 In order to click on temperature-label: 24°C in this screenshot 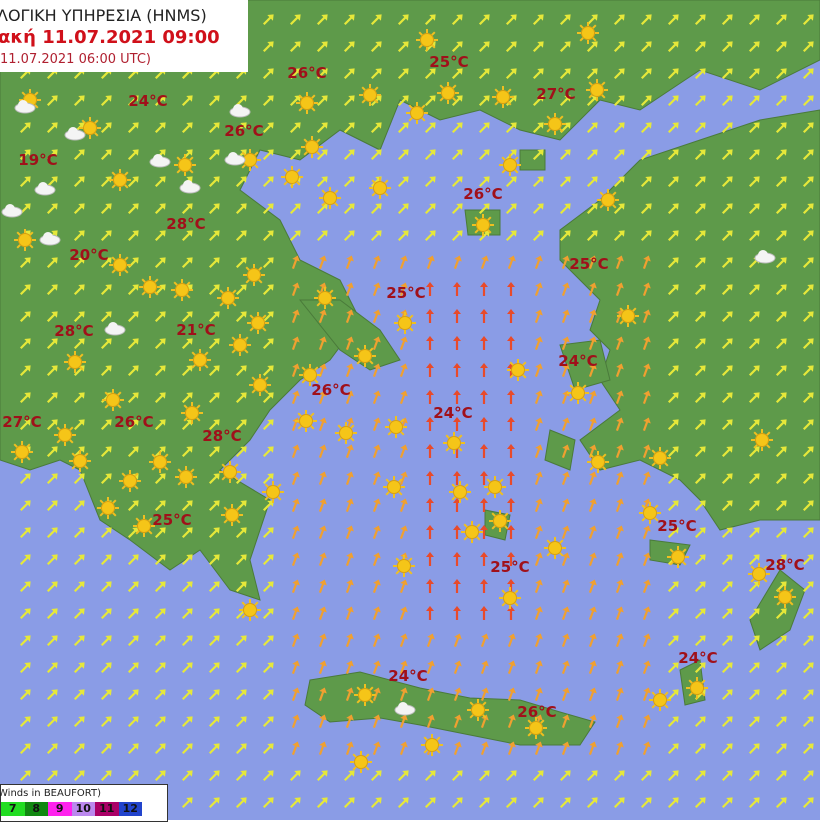, I will do `click(408, 676)`.